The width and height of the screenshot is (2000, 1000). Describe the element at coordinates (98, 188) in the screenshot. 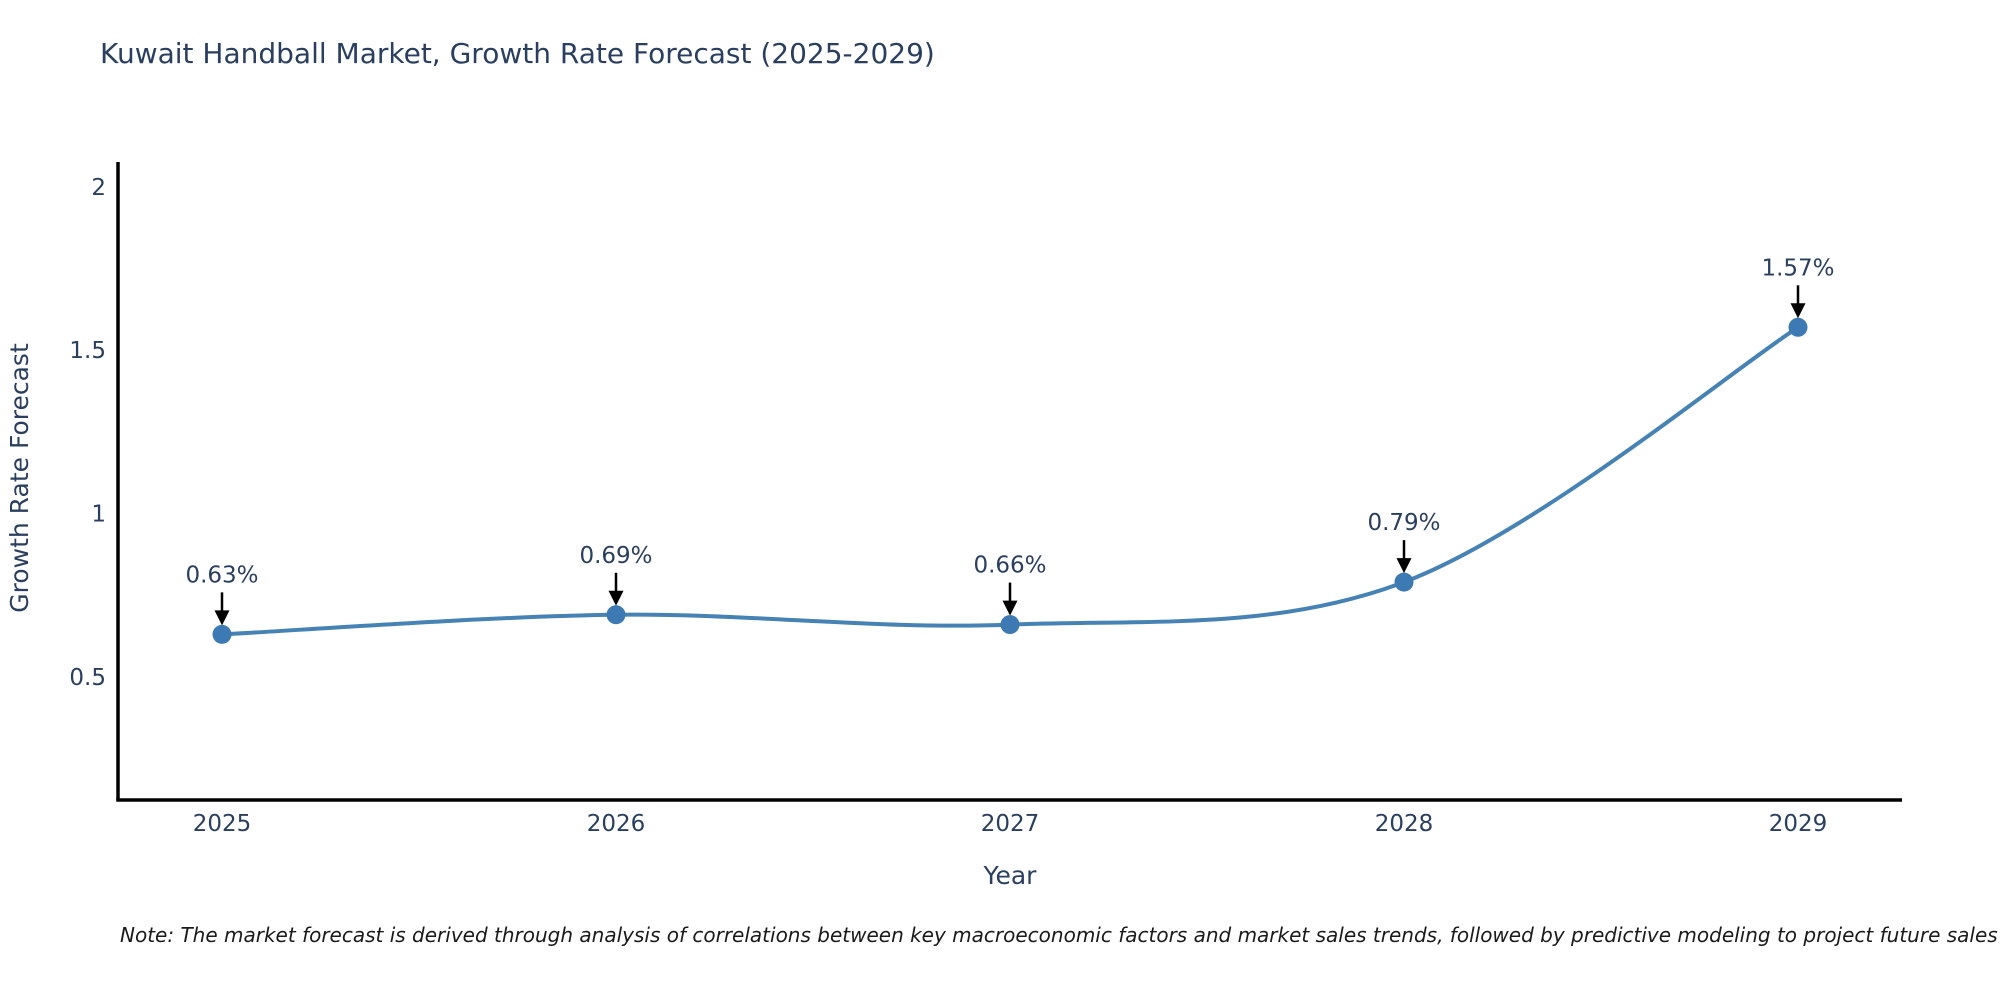

I see `y-tick-label: 2` at that location.